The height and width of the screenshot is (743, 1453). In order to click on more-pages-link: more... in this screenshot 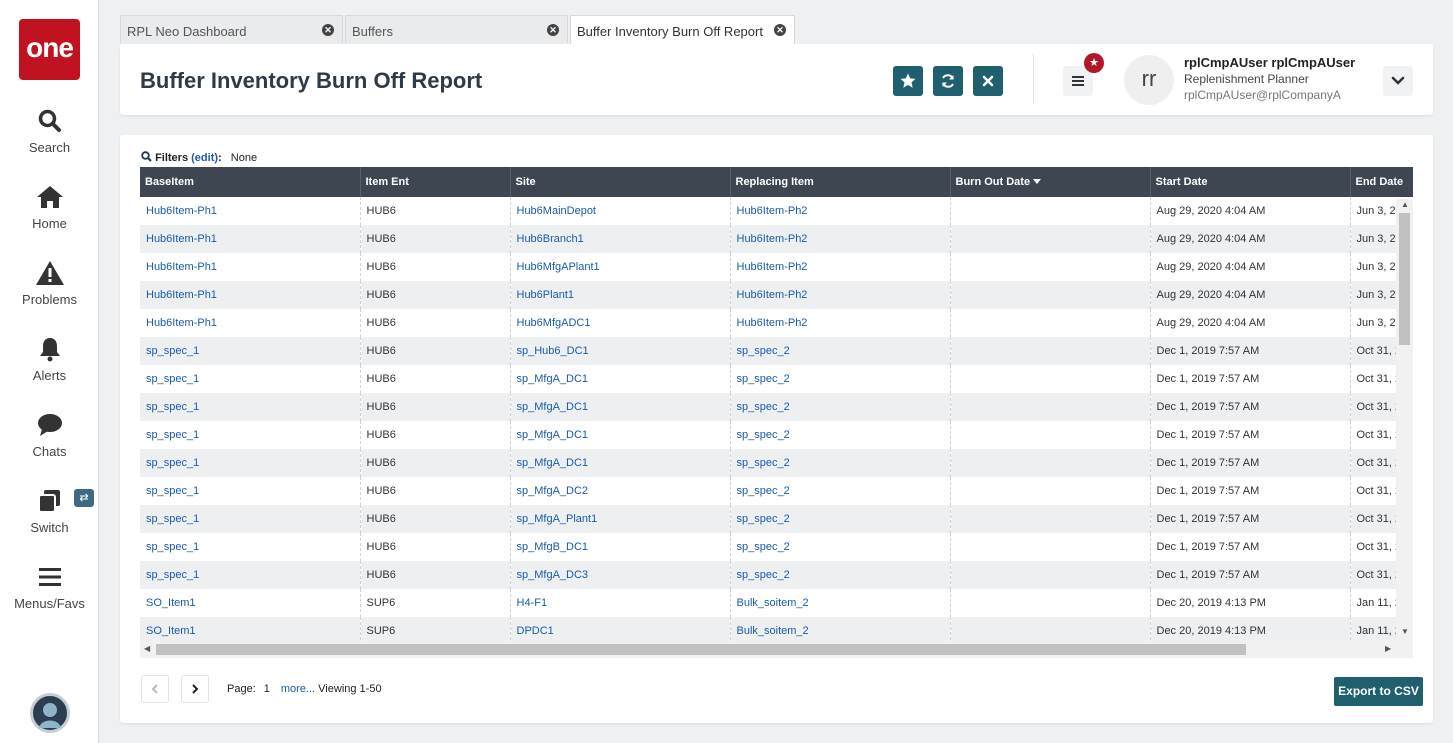, I will do `click(298, 689)`.